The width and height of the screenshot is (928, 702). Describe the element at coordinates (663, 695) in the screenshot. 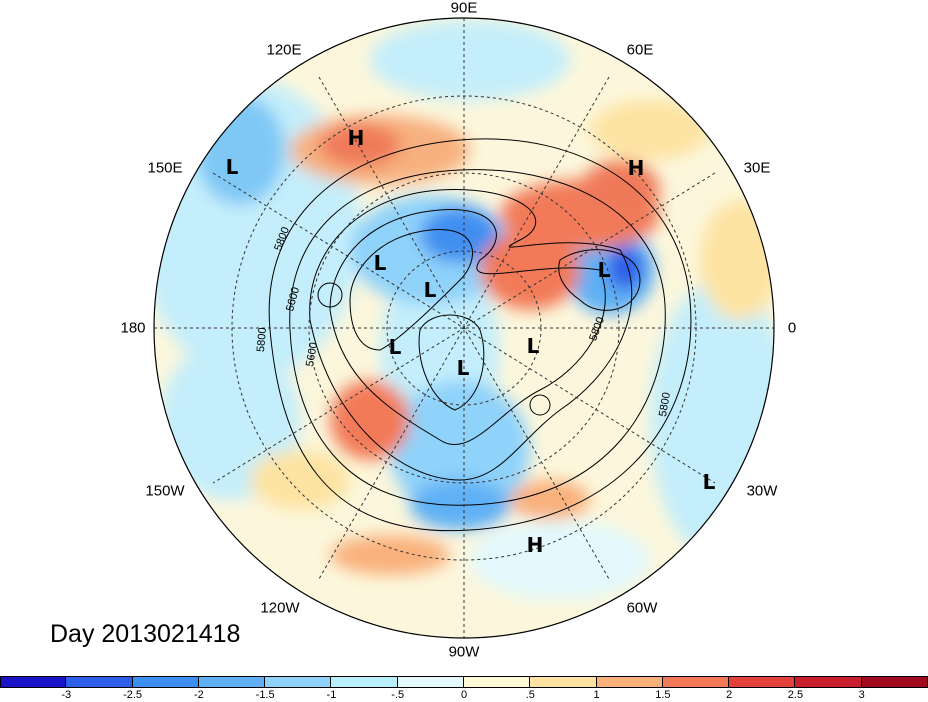

I see `colorbar-tick-label: 1.5` at that location.